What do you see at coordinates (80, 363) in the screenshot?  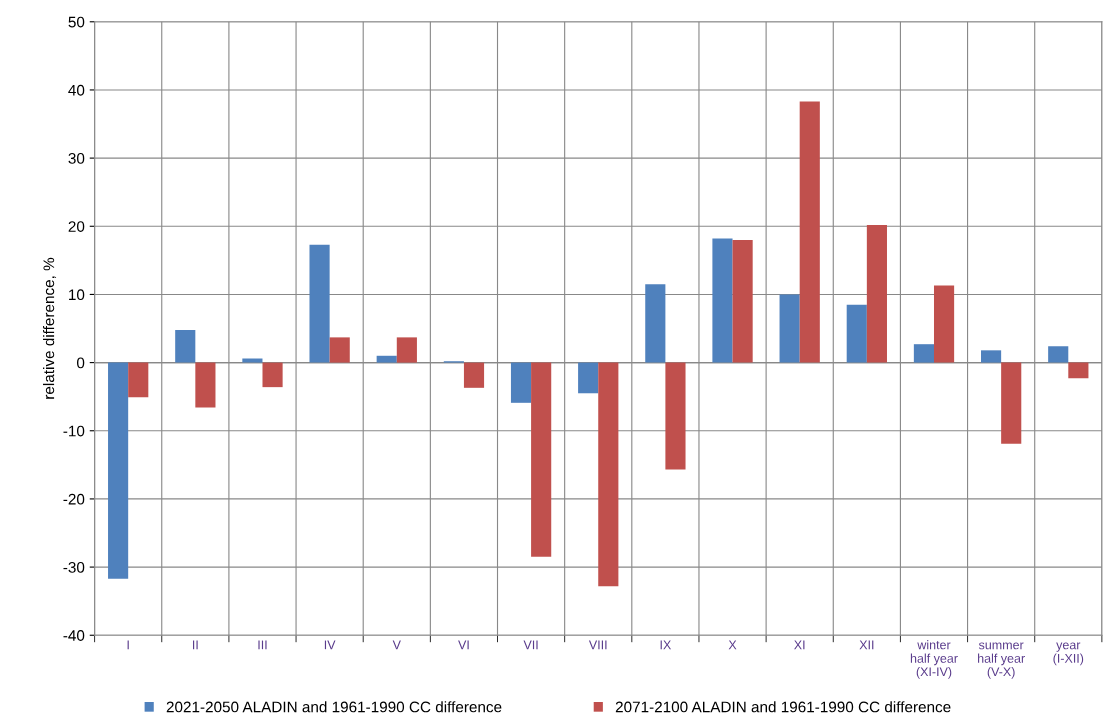 I see `y-tick-label: 0` at bounding box center [80, 363].